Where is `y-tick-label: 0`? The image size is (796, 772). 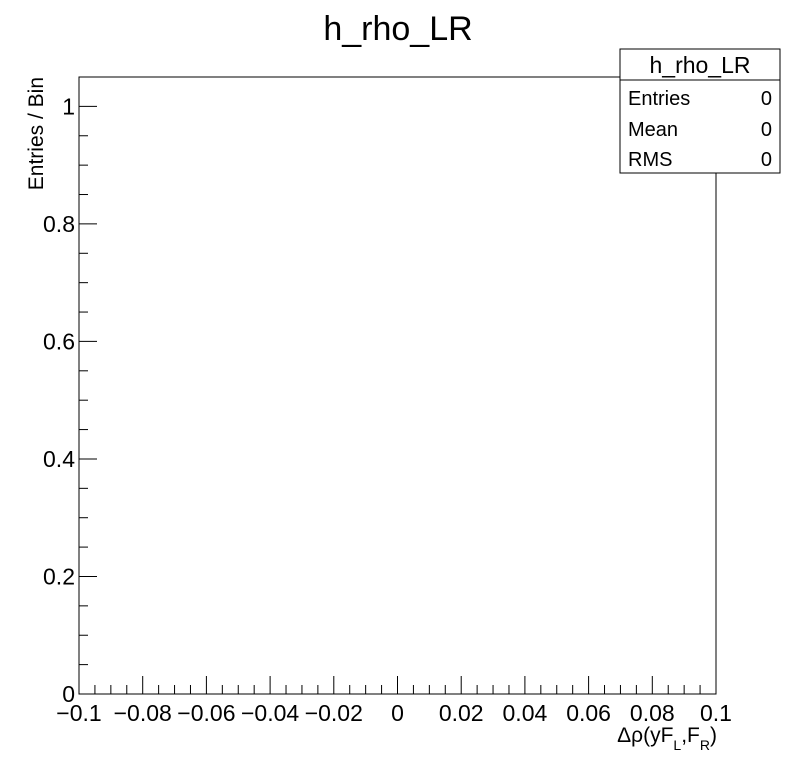
y-tick-label: 0 is located at coordinates (68, 694).